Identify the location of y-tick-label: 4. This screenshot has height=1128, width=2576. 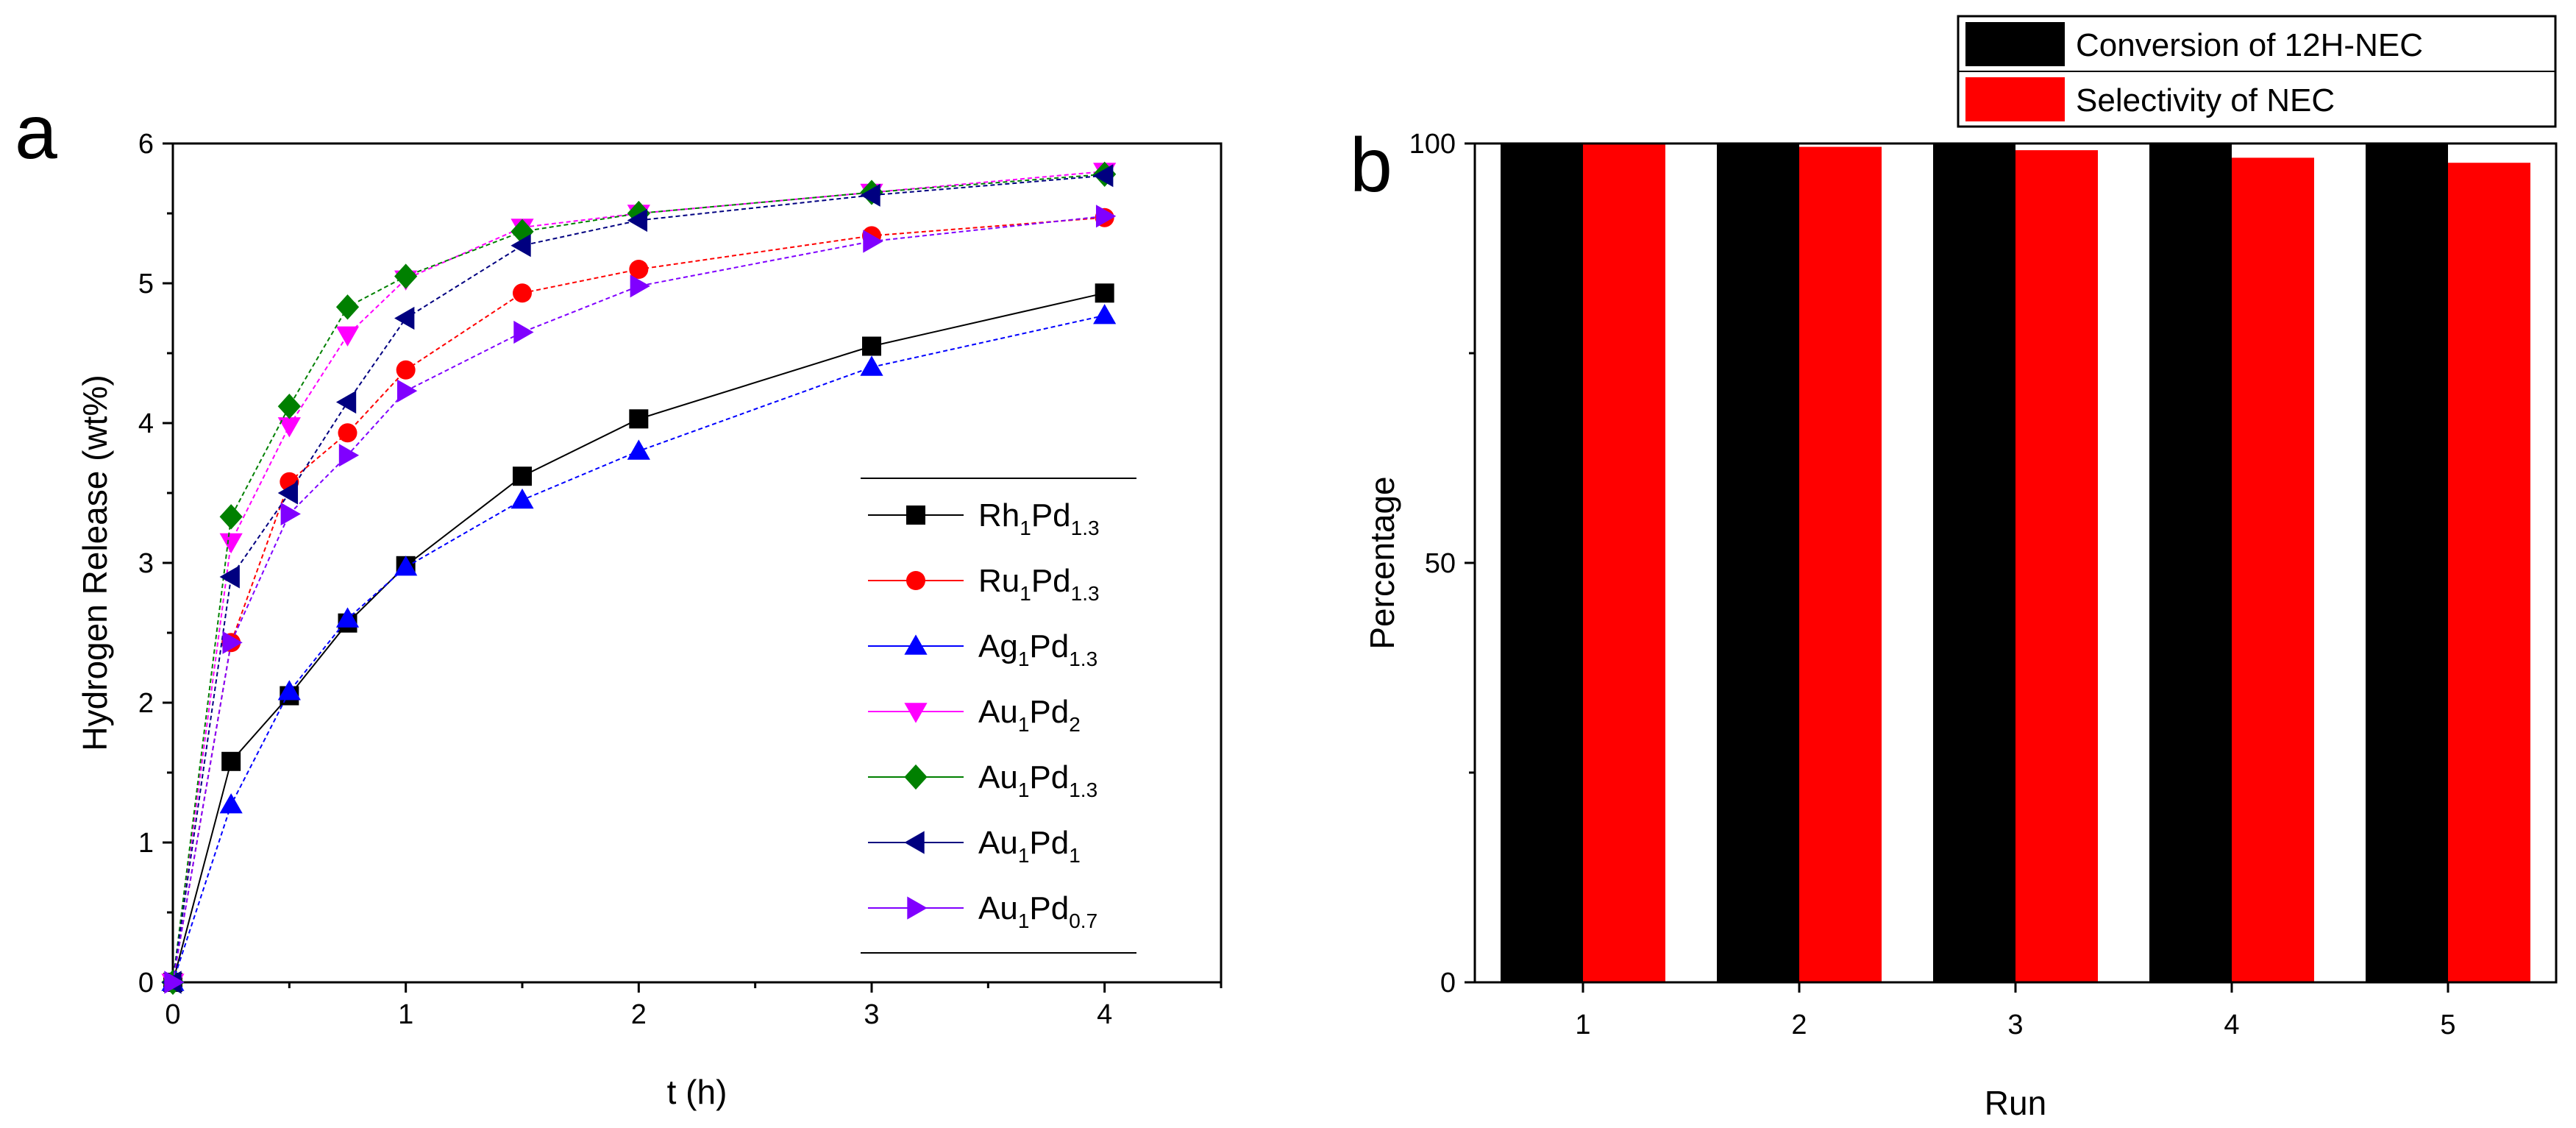
(146, 423).